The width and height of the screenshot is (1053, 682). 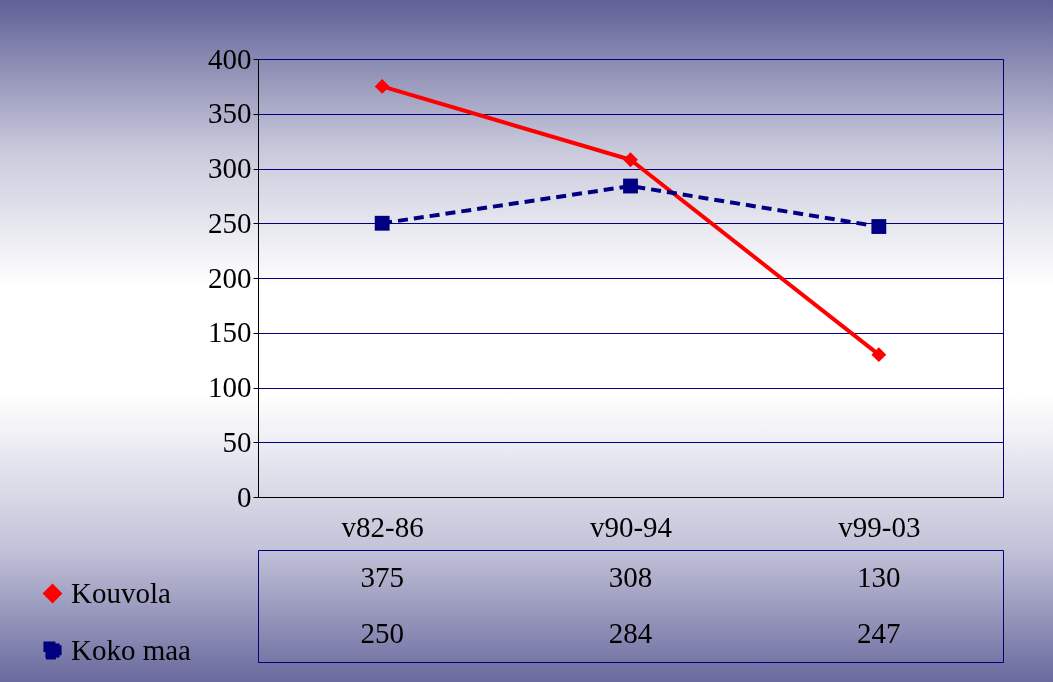 What do you see at coordinates (121, 592) in the screenshot?
I see `legend-label: Kouvola` at bounding box center [121, 592].